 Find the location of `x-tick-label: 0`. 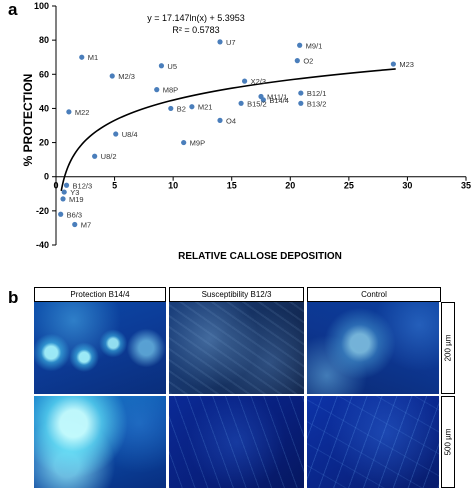

x-tick-label: 0 is located at coordinates (55, 186).